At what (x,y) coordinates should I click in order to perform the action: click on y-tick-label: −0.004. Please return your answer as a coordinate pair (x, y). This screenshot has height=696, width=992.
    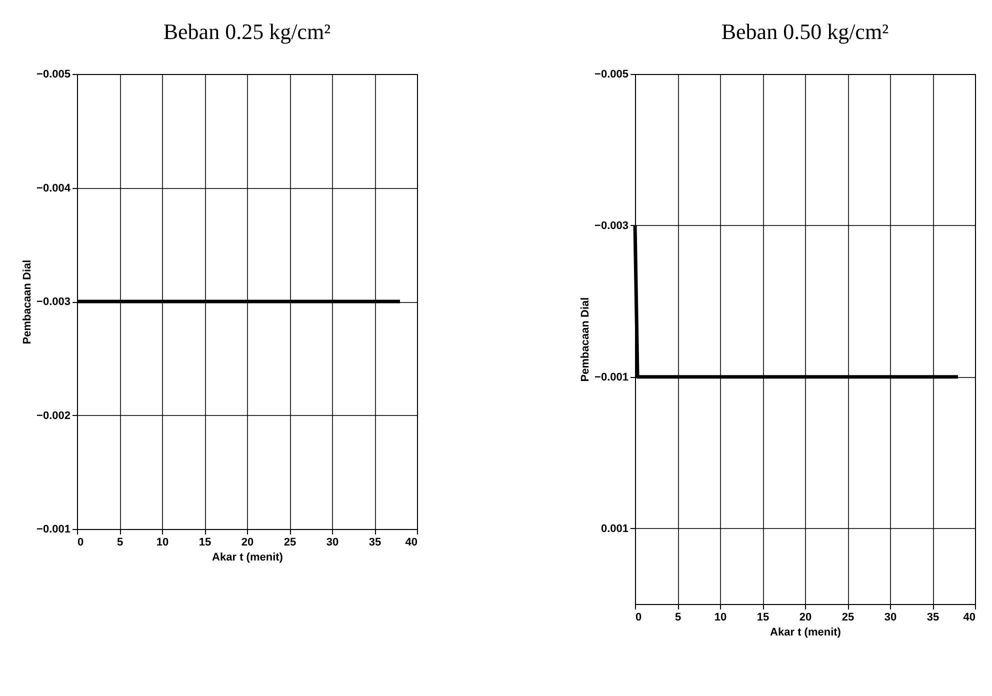
    Looking at the image, I should click on (54, 188).